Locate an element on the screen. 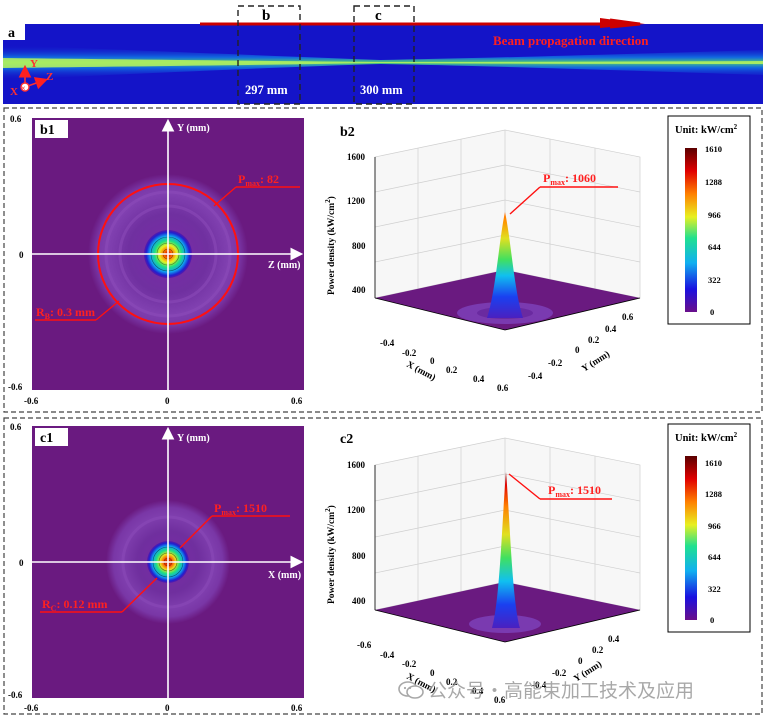 This screenshot has width=765, height=718. panel-a-label: a is located at coordinates (11, 33).